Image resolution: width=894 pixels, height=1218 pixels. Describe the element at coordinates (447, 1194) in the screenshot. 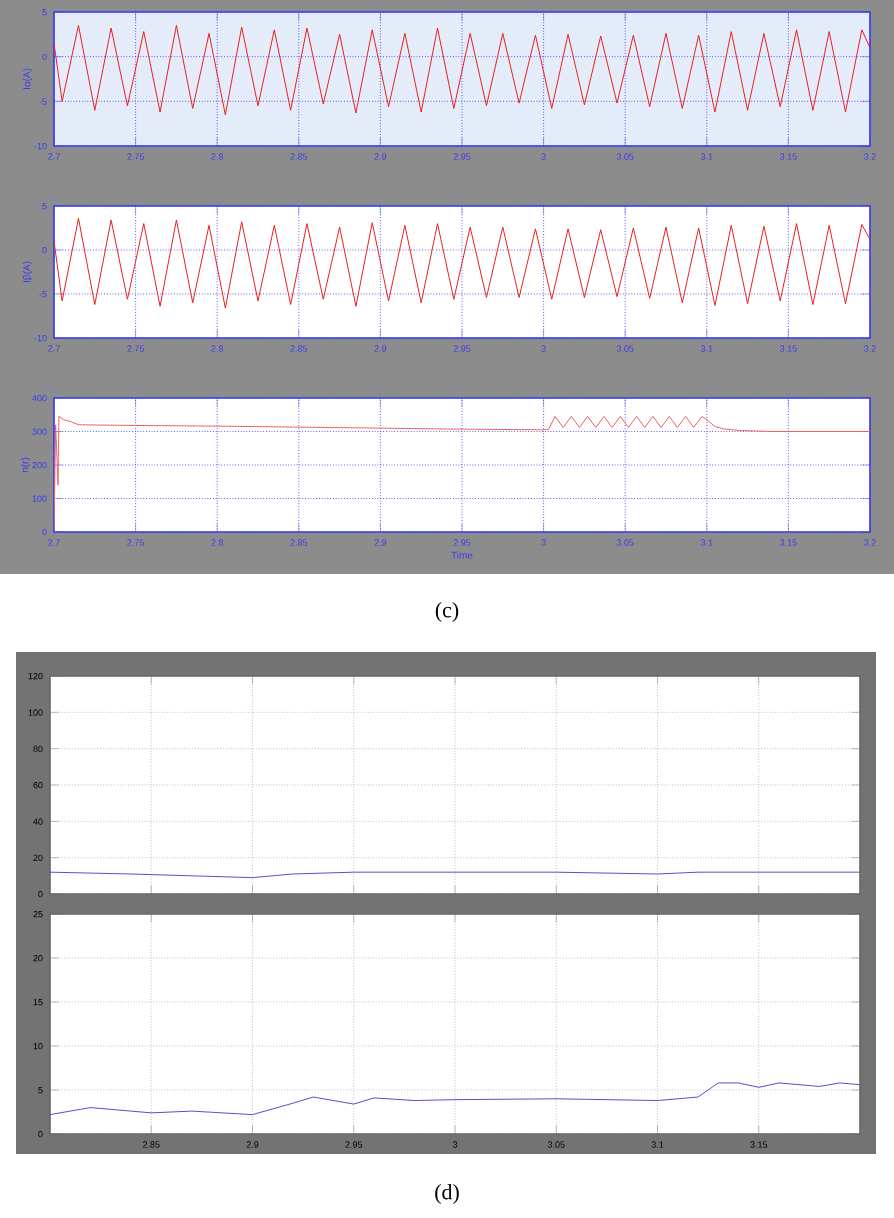

I see `text: (d)` at that location.